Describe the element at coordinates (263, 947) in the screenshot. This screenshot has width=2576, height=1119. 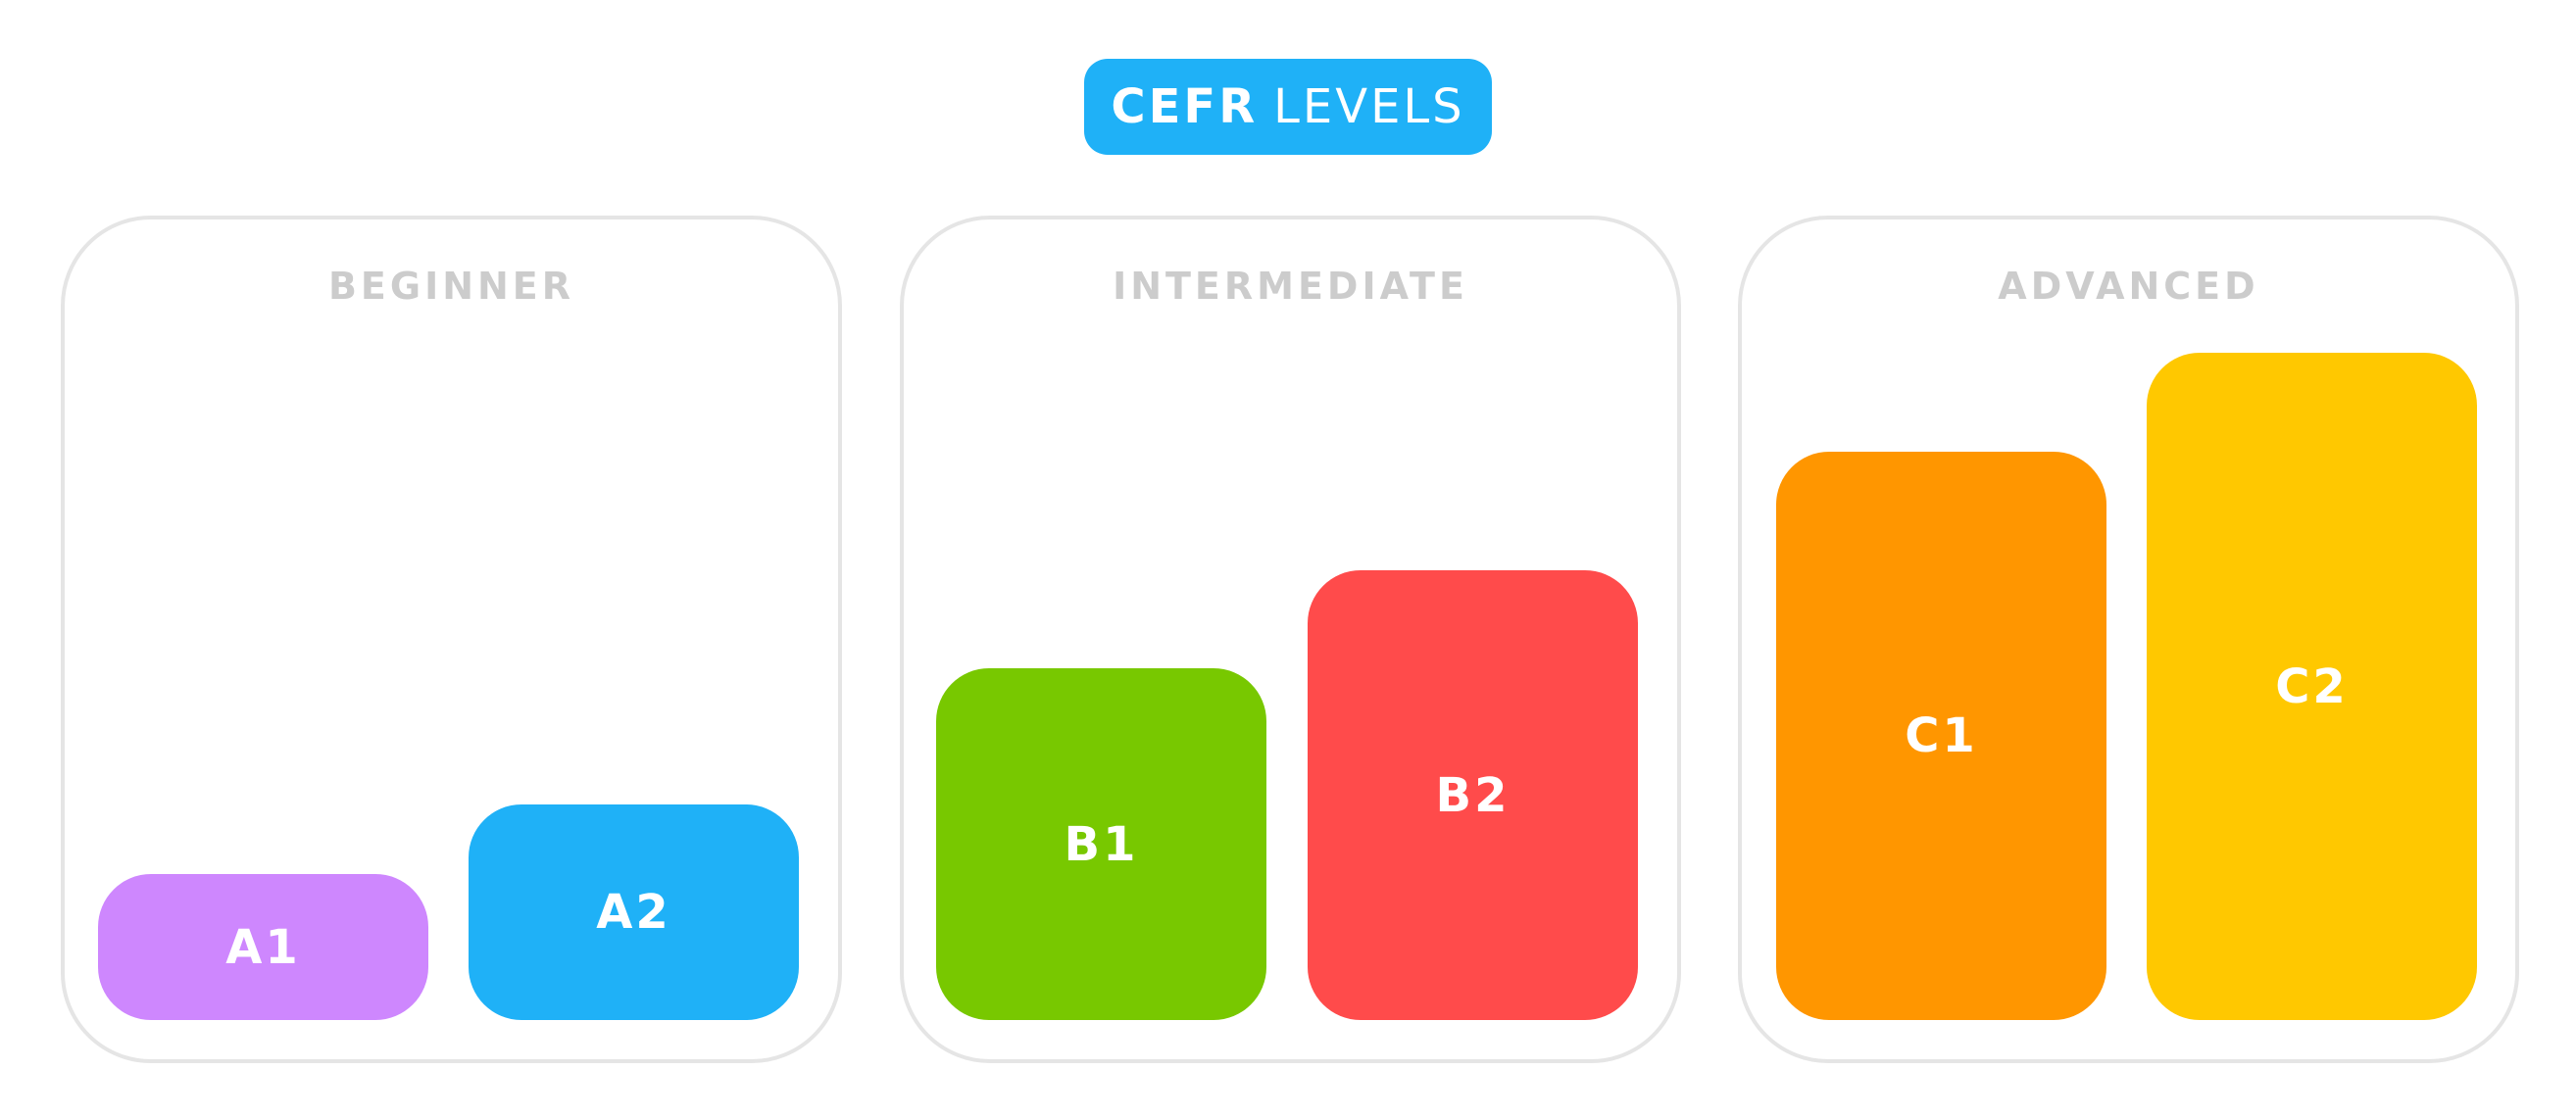
I see `level-bar-a1: A1` at that location.